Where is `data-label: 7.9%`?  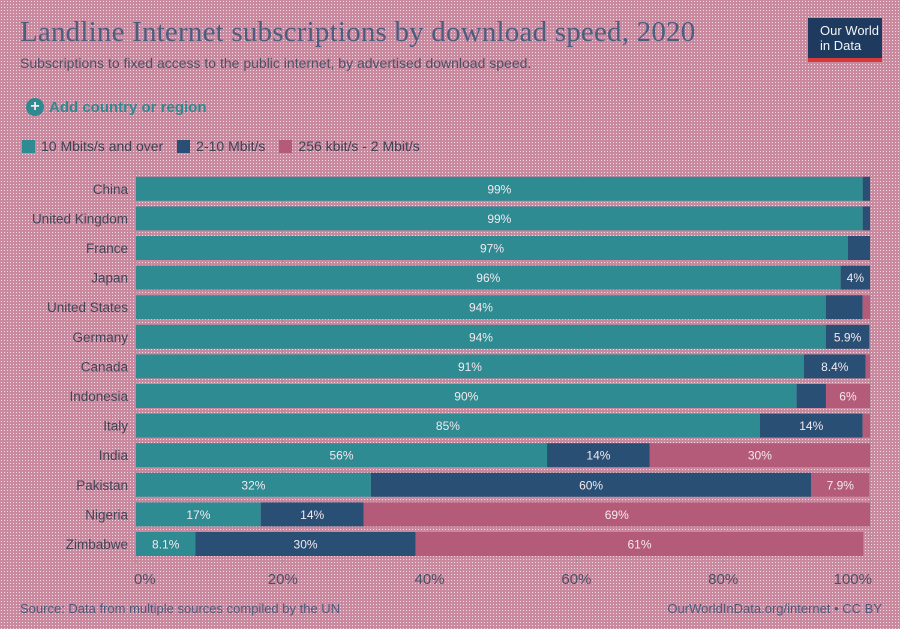 data-label: 7.9% is located at coordinates (841, 485).